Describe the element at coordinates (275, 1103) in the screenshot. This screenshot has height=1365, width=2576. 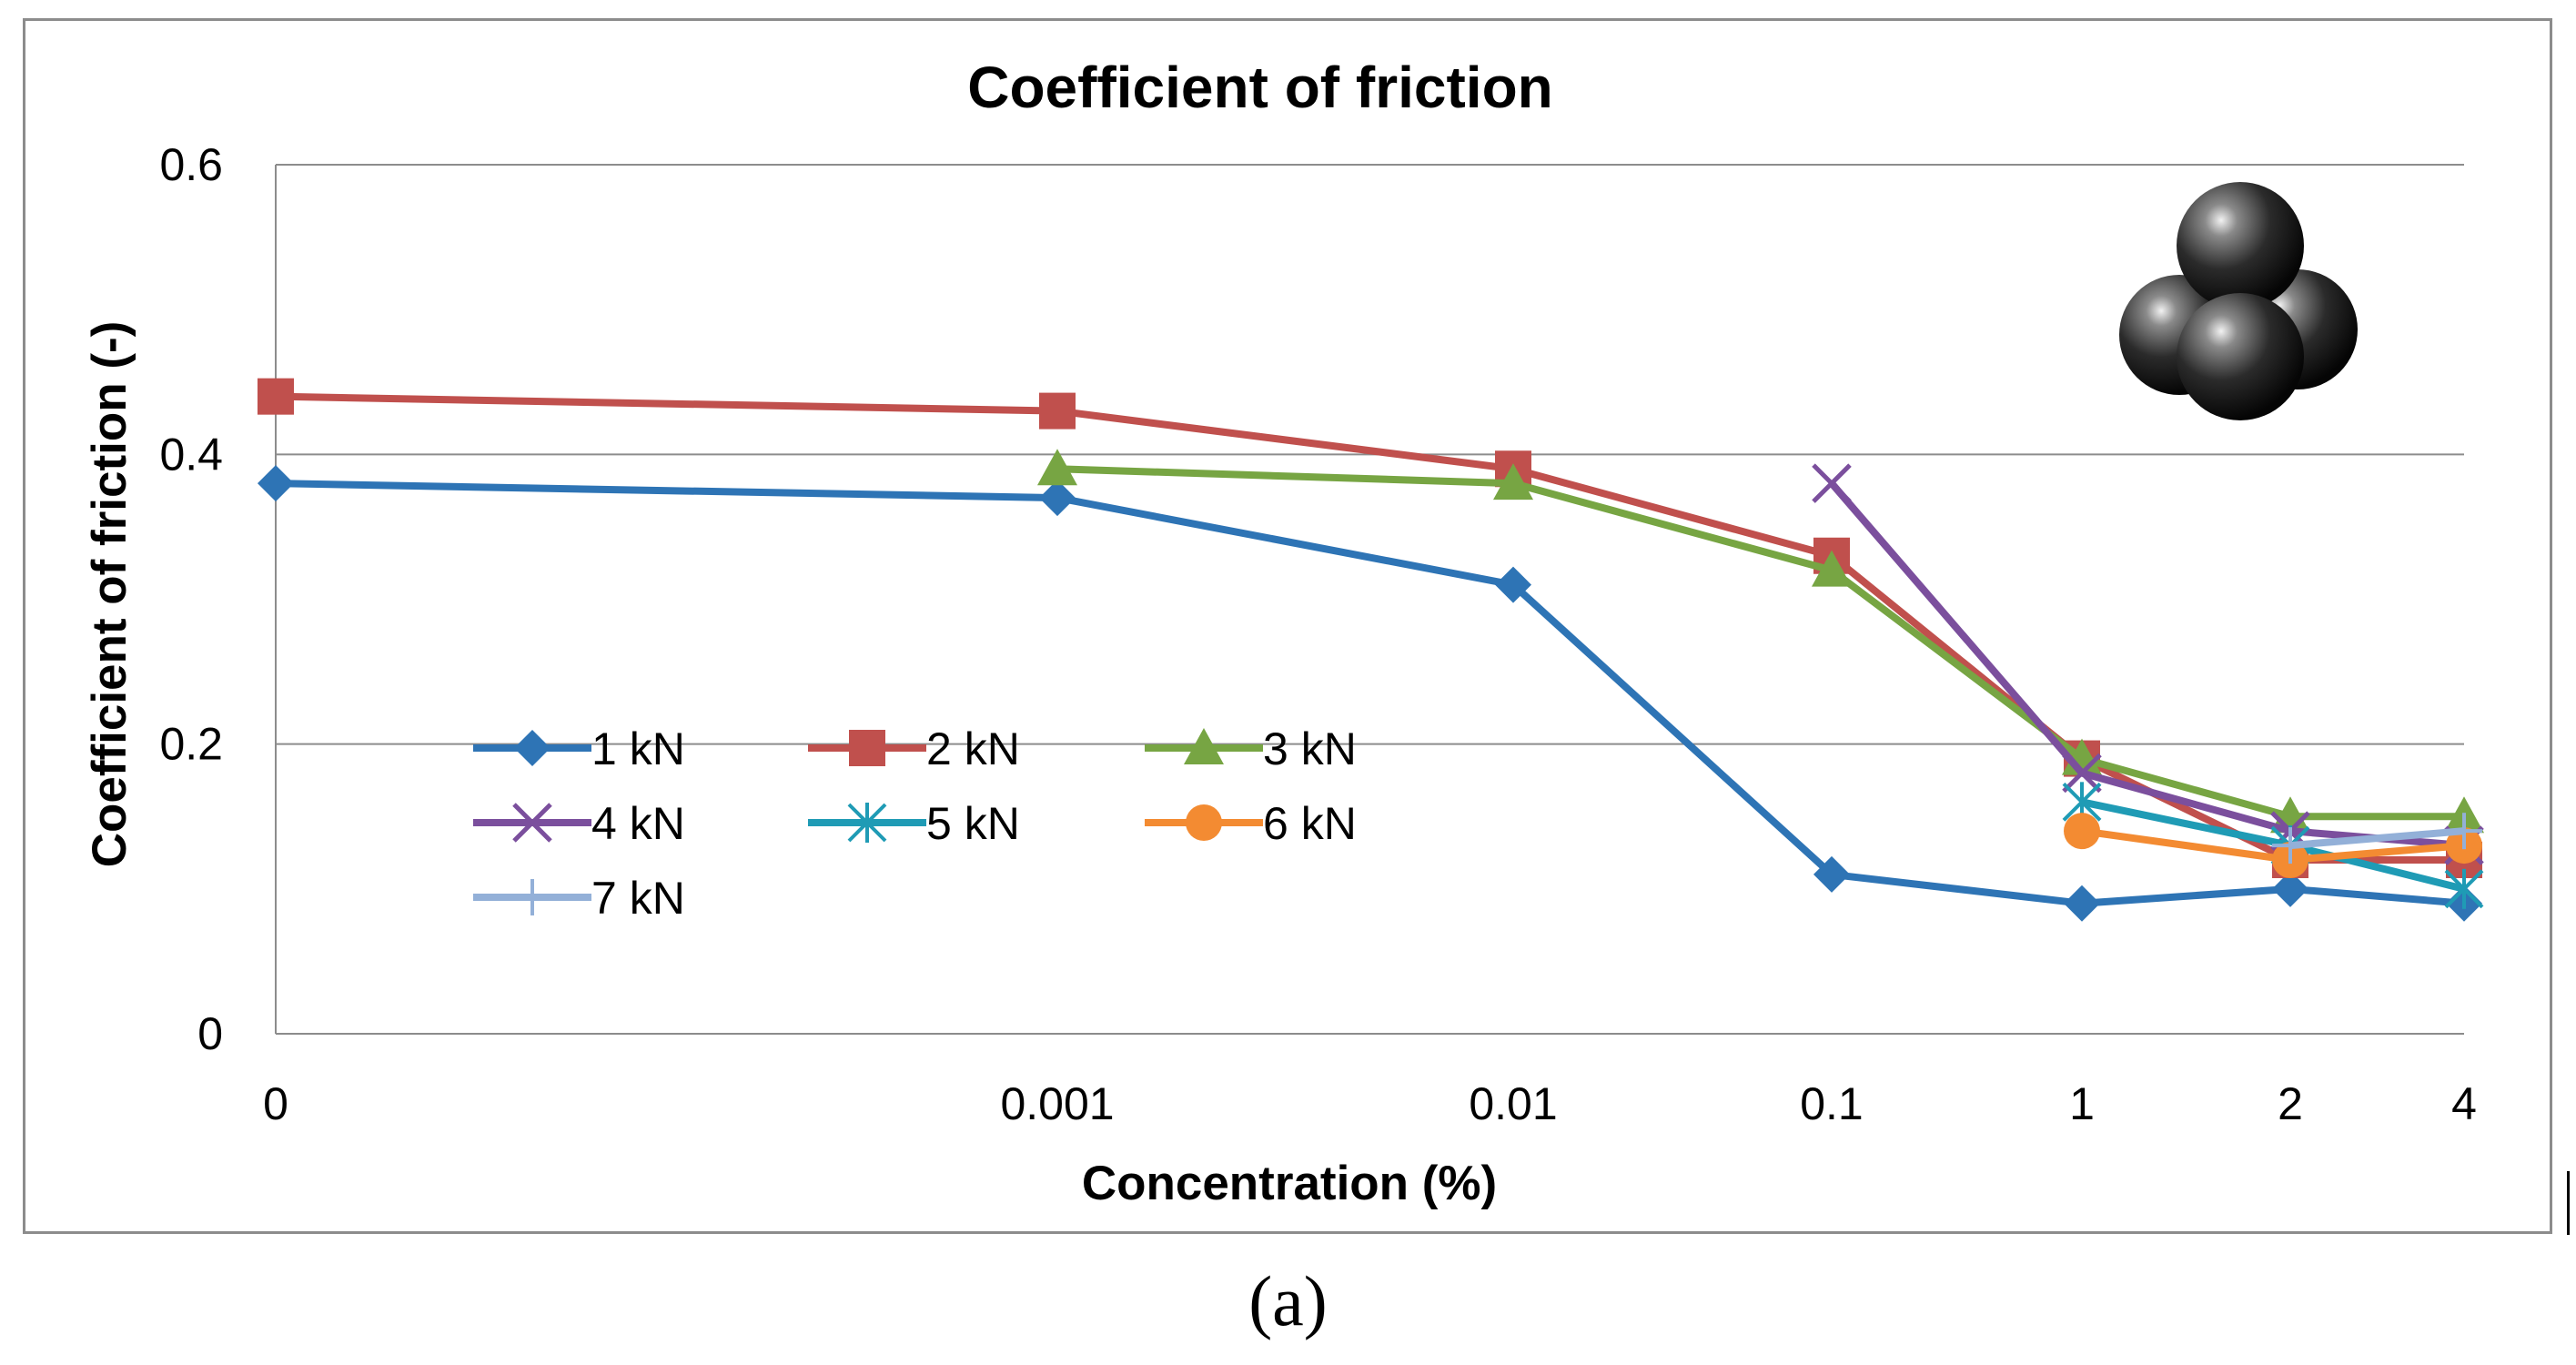
I see `x-tick-label: 0` at that location.